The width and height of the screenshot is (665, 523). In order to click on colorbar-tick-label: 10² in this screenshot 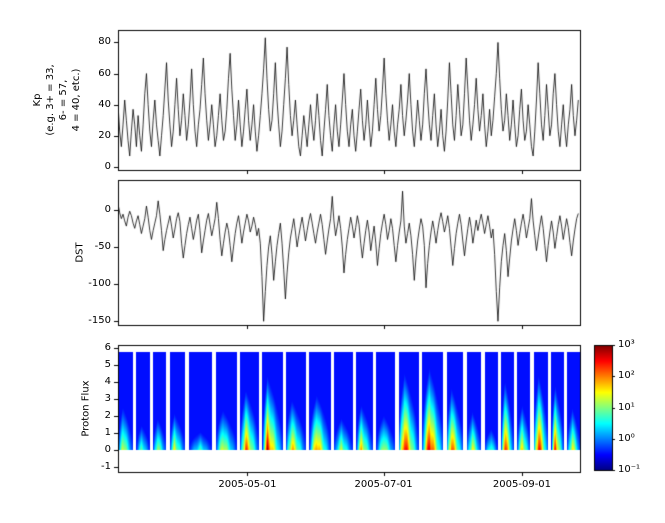, I will do `click(626, 375)`.